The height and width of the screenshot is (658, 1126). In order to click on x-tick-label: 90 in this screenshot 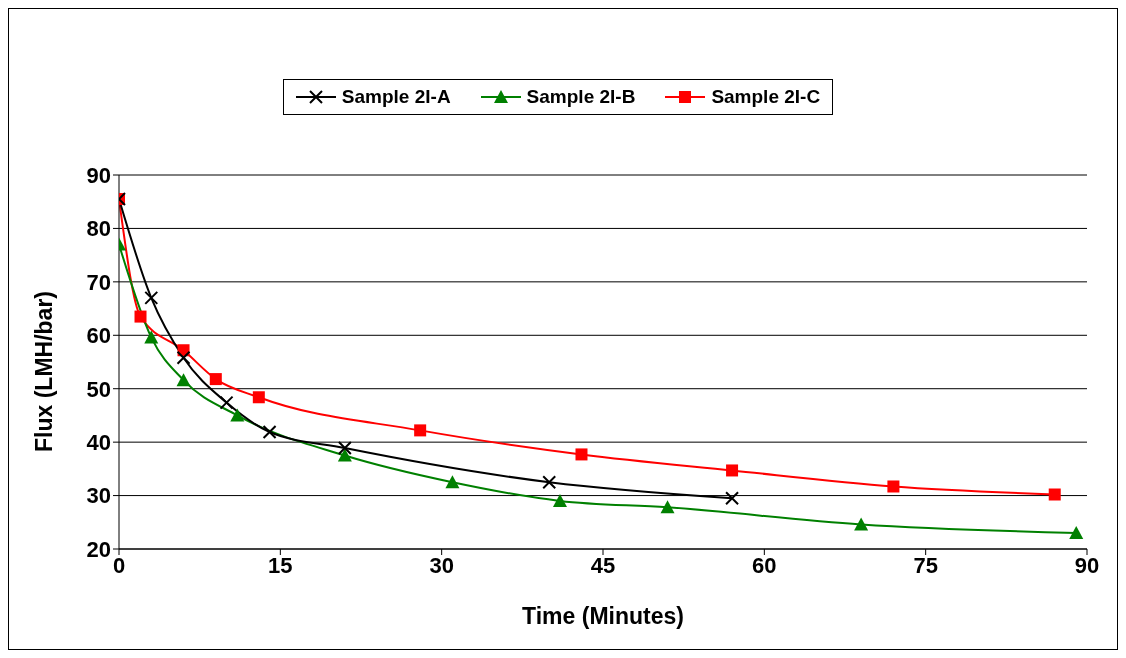, I will do `click(1087, 565)`.